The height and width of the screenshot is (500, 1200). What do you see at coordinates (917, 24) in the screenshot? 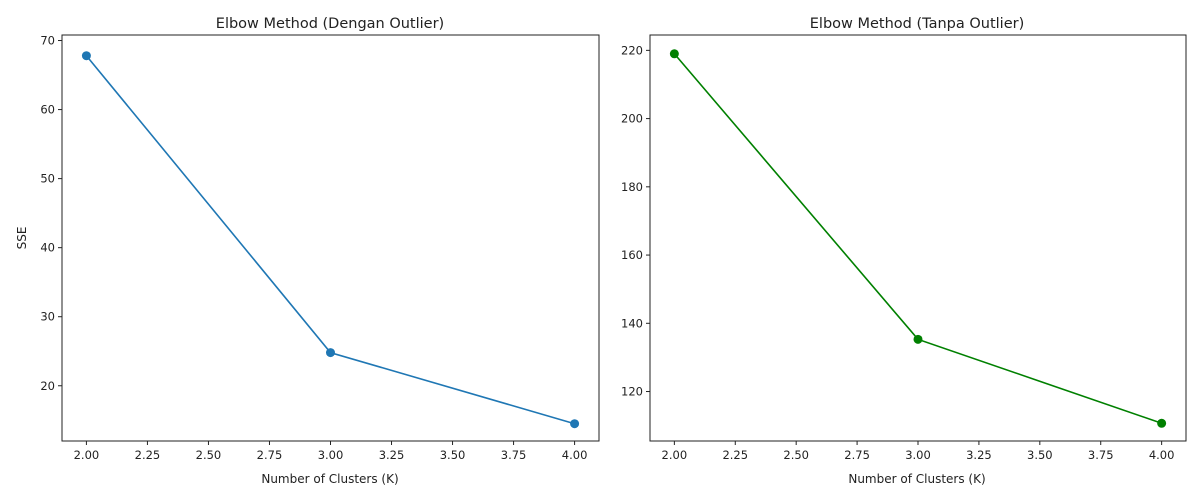
I see `chart-title: Elbow Method (Tanpa Outlier)` at bounding box center [917, 24].